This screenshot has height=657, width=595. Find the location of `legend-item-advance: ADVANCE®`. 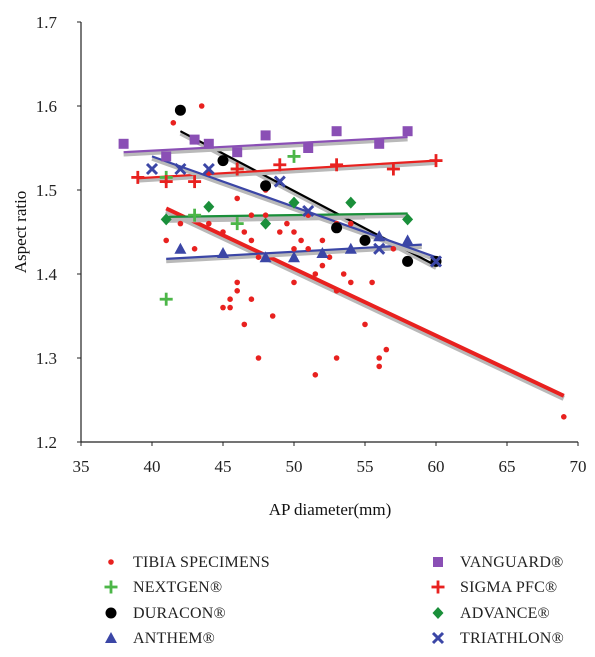

legend-item-advance: ADVANCE® is located at coordinates (491, 613).